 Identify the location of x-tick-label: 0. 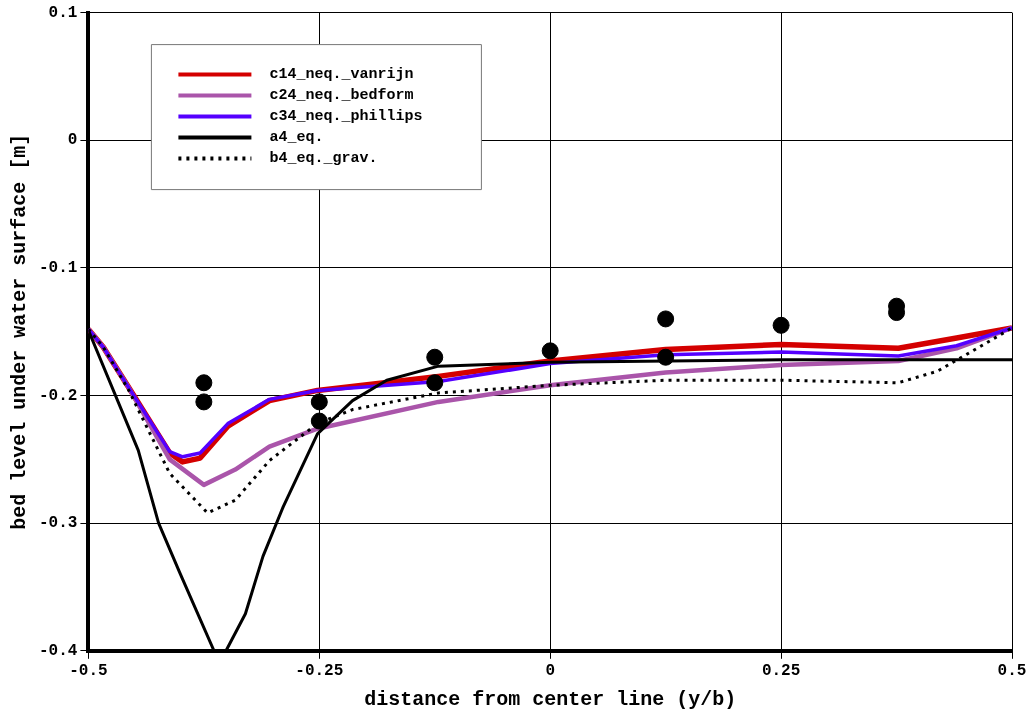
(550, 671).